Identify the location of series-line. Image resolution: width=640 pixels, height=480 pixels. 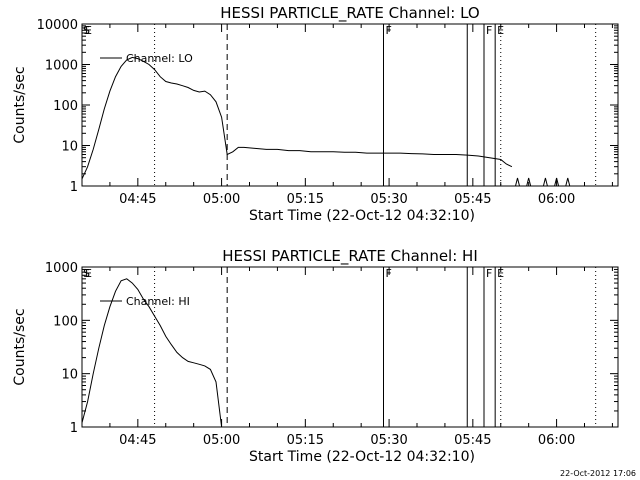
(152, 353).